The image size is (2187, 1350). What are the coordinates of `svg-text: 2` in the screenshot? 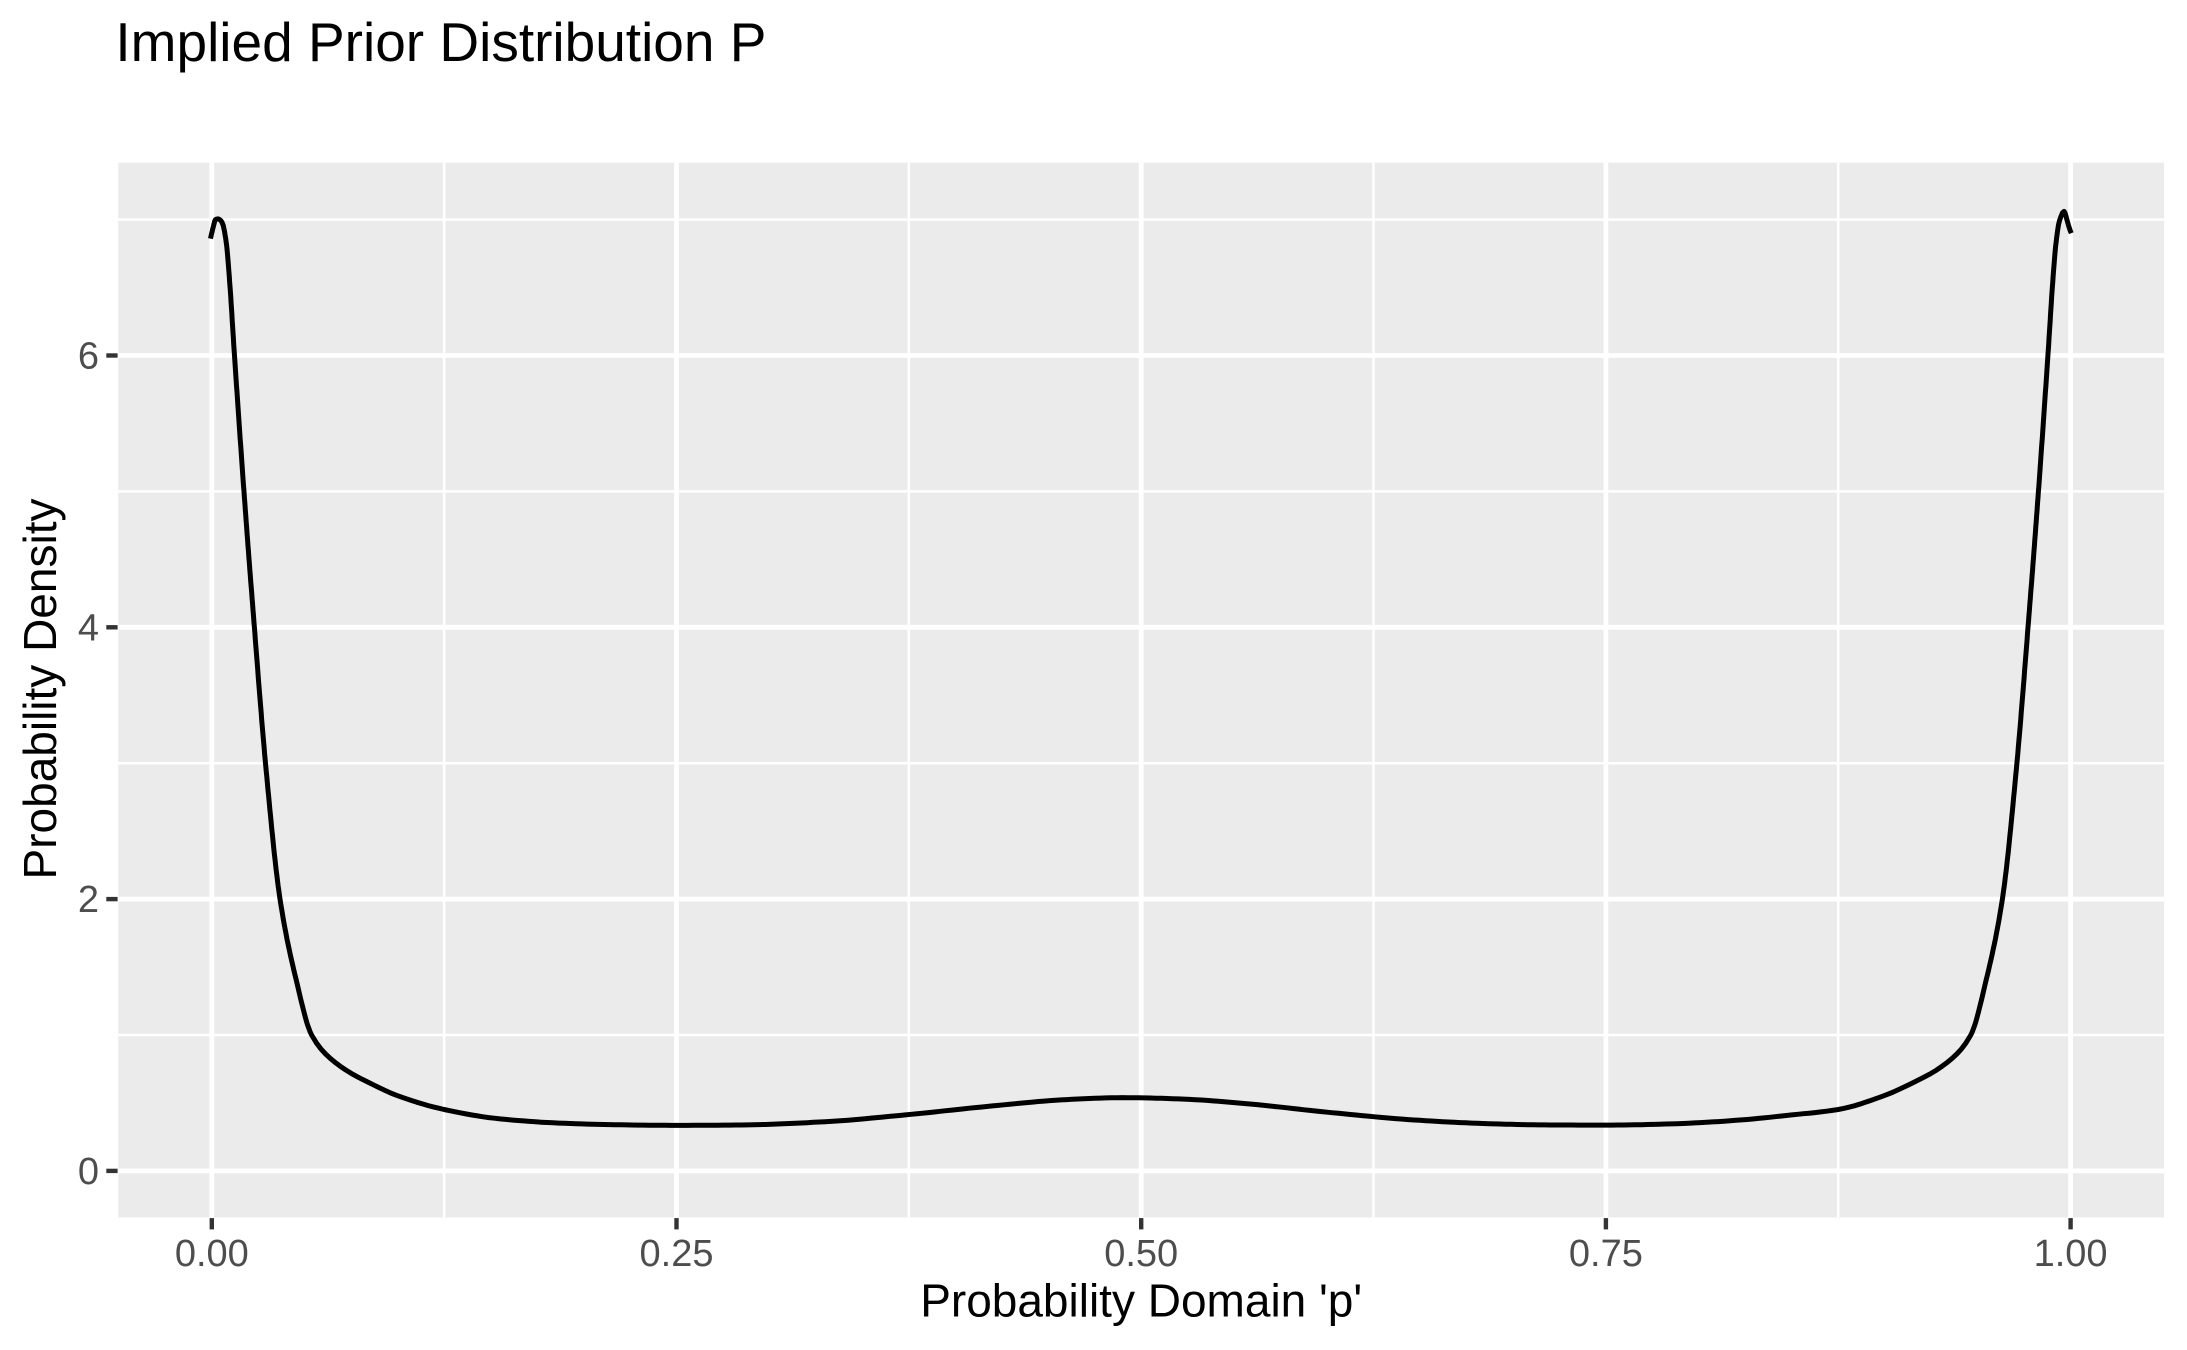 It's located at (88, 900).